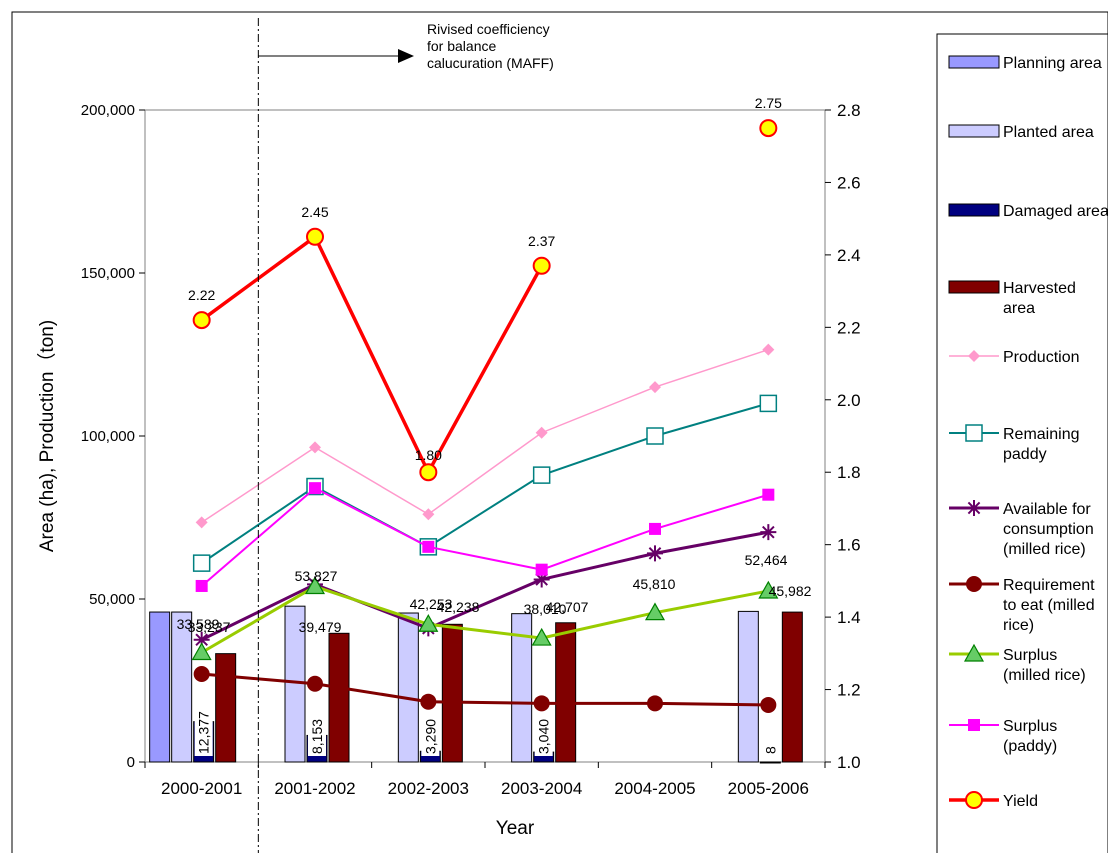  I want to click on line-surplus-paddy, so click(485, 536).